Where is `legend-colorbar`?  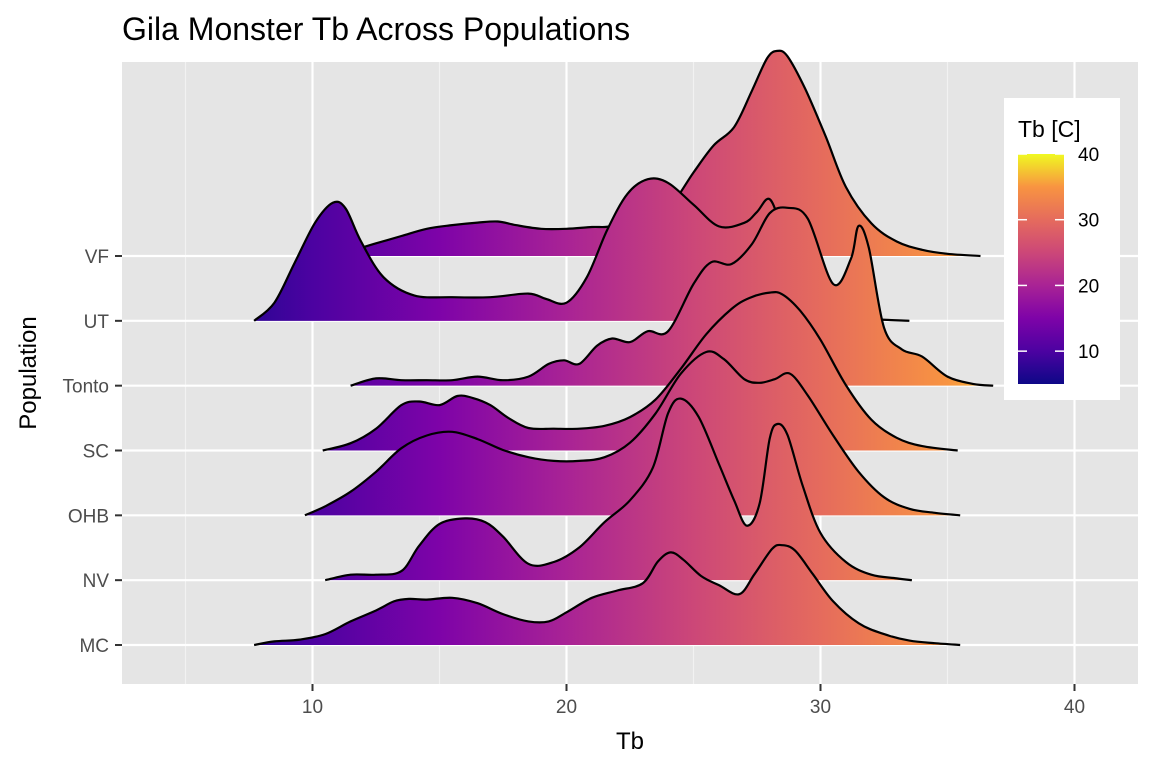 legend-colorbar is located at coordinates (1041, 269).